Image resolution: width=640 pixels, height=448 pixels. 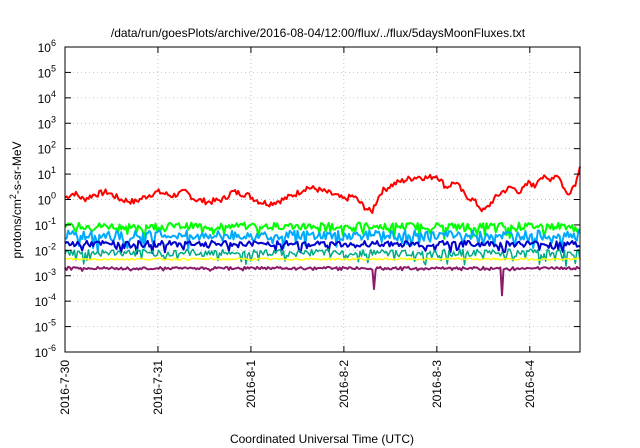 What do you see at coordinates (158, 387) in the screenshot?
I see `x-tick-label: 2016-7-31` at bounding box center [158, 387].